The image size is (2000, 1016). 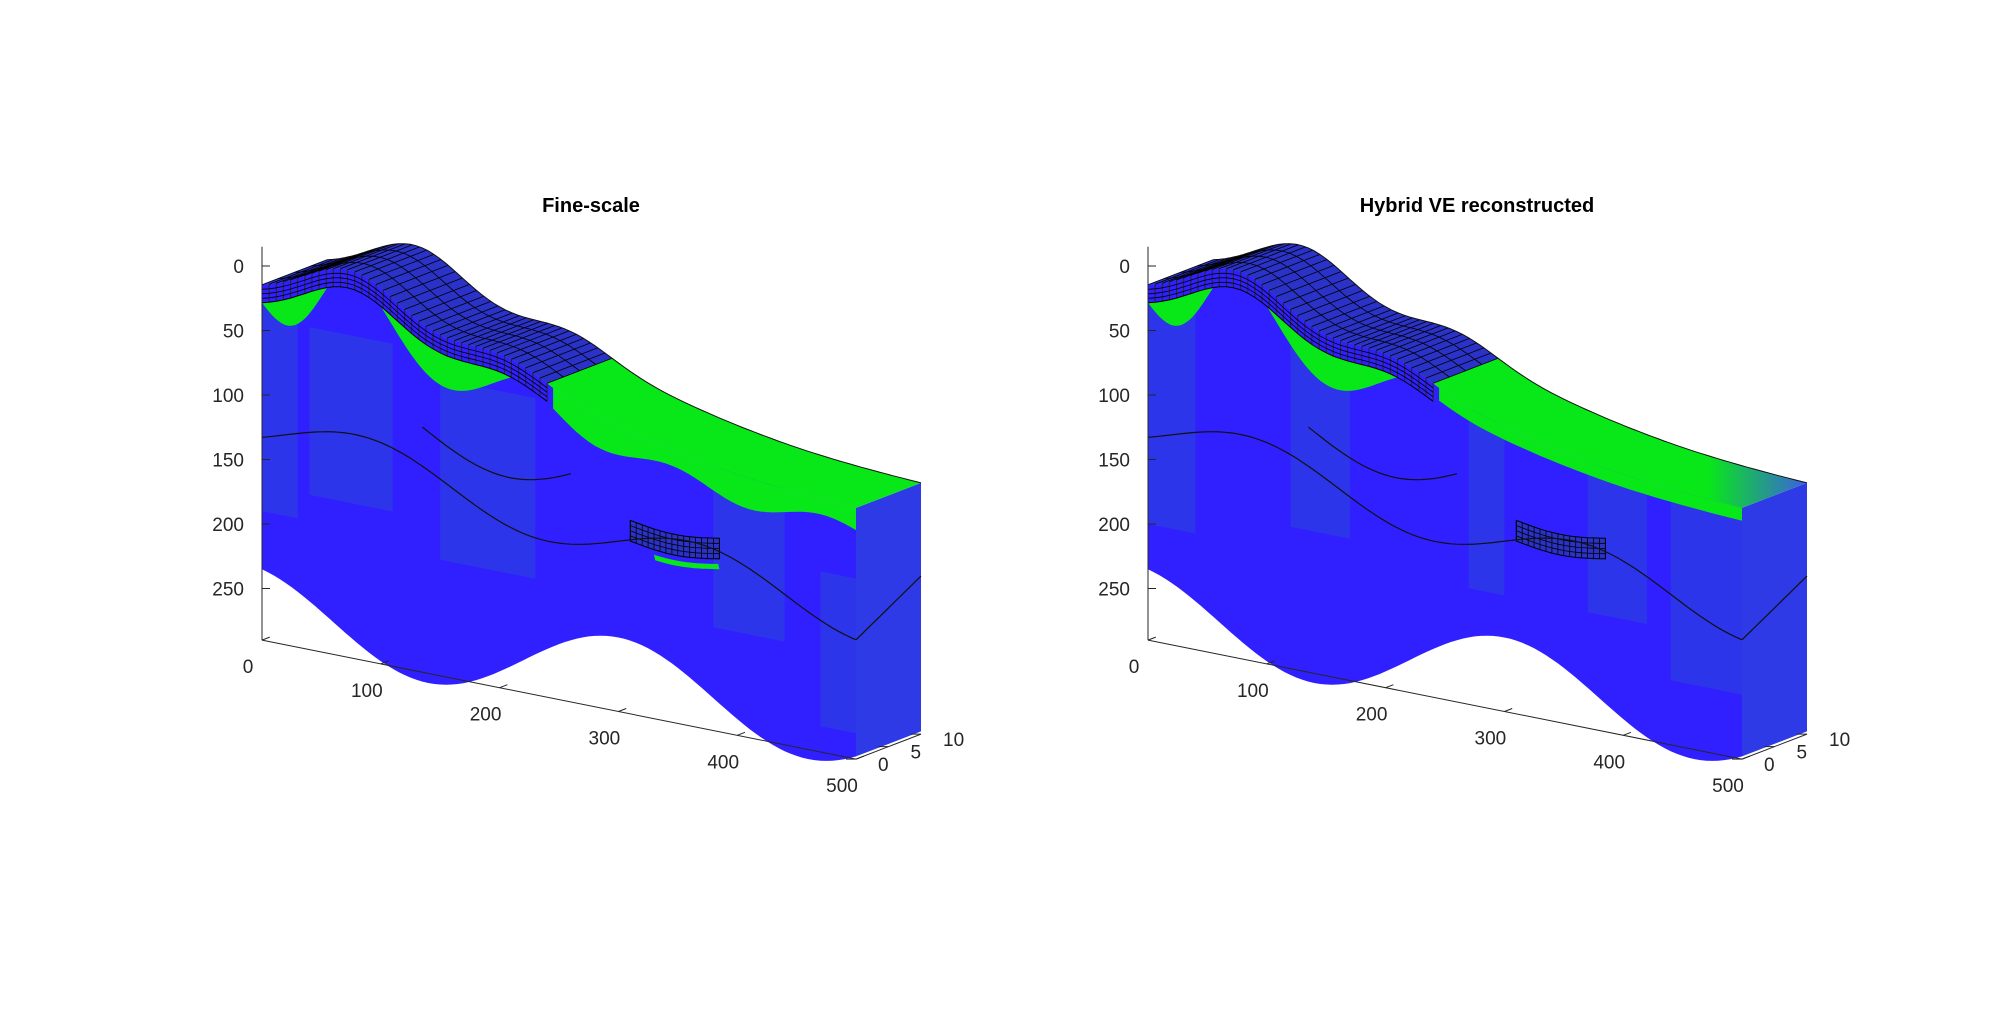 I want to click on fine-grid-lens, so click(x=1560, y=539).